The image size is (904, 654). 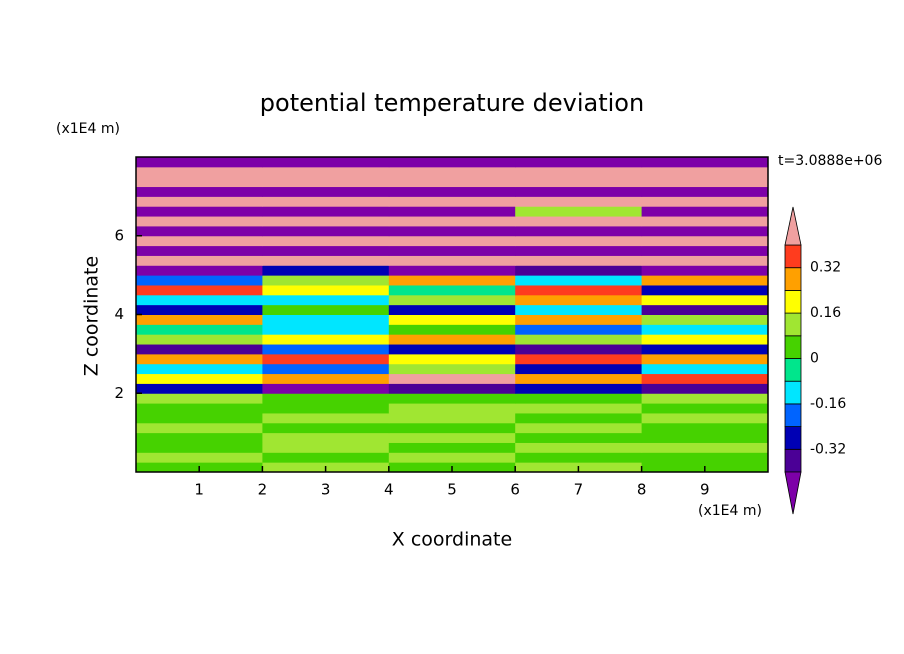 What do you see at coordinates (828, 449) in the screenshot?
I see `colorbar-label: -0.32` at bounding box center [828, 449].